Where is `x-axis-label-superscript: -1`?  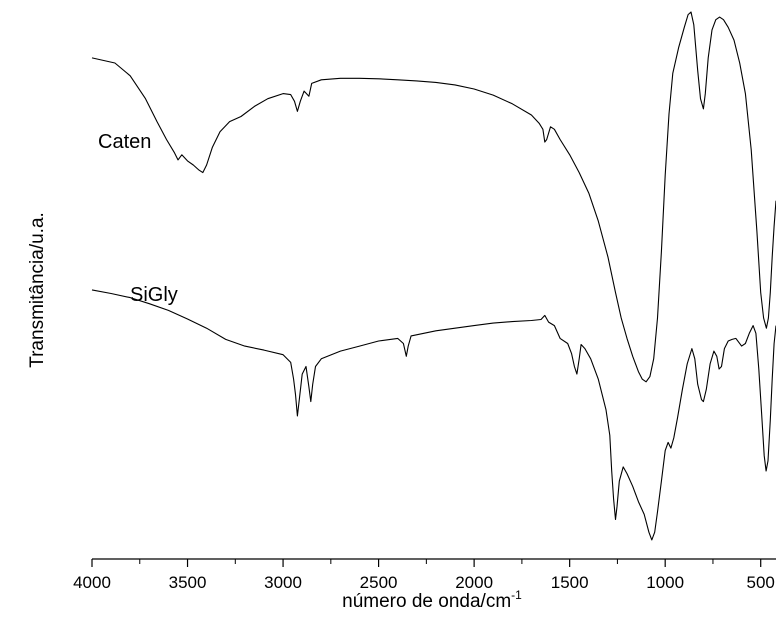
x-axis-label-superscript: -1 is located at coordinates (516, 595).